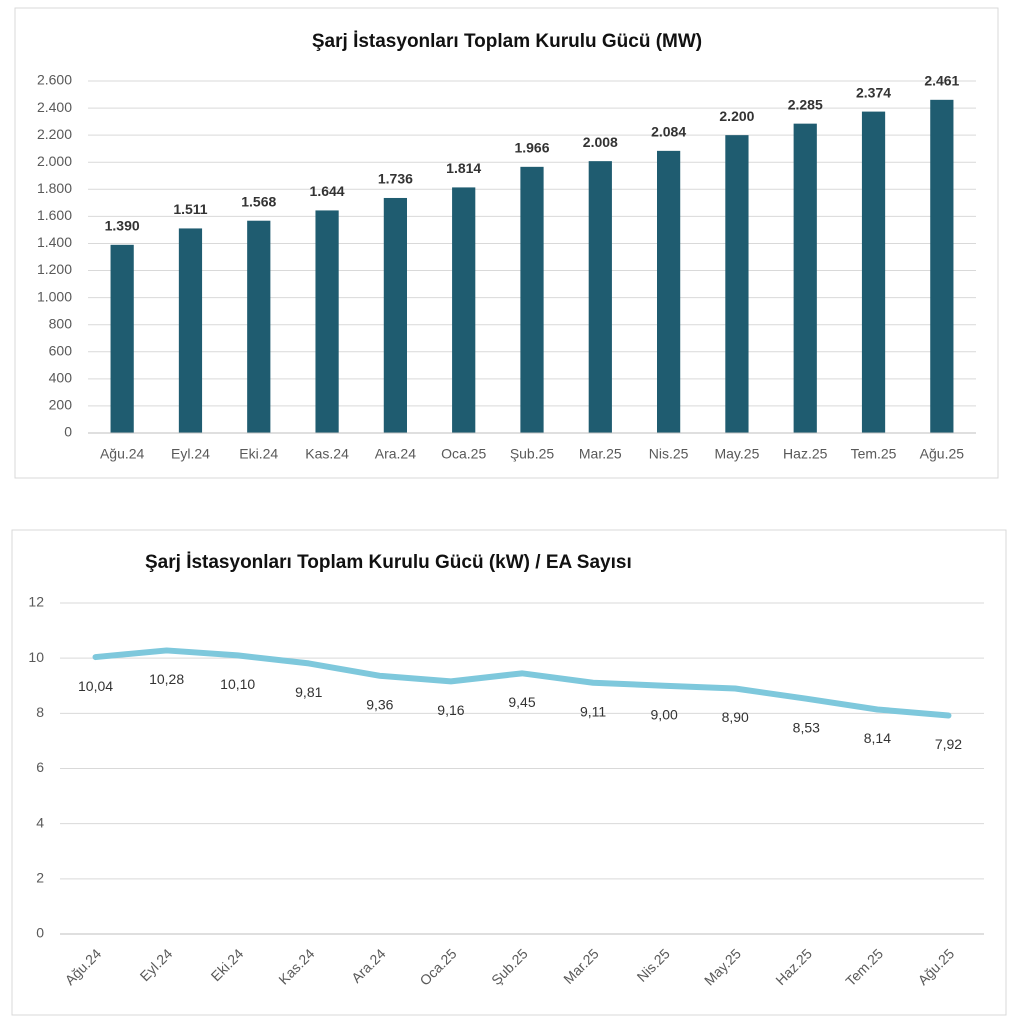 The height and width of the screenshot is (1021, 1024). Describe the element at coordinates (877, 738) in the screenshot. I see `value-label: 8,14` at that location.